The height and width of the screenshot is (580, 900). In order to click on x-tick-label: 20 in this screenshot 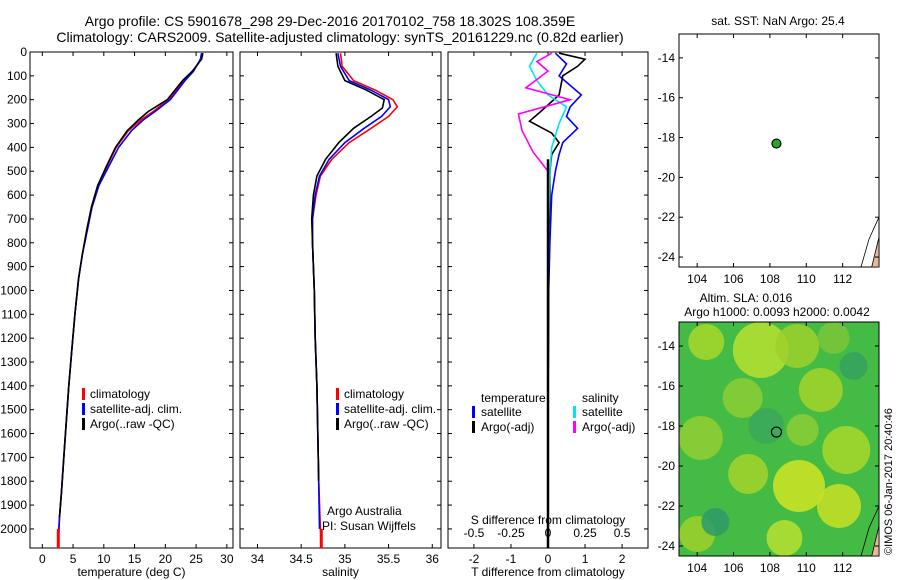, I will do `click(166, 559)`.